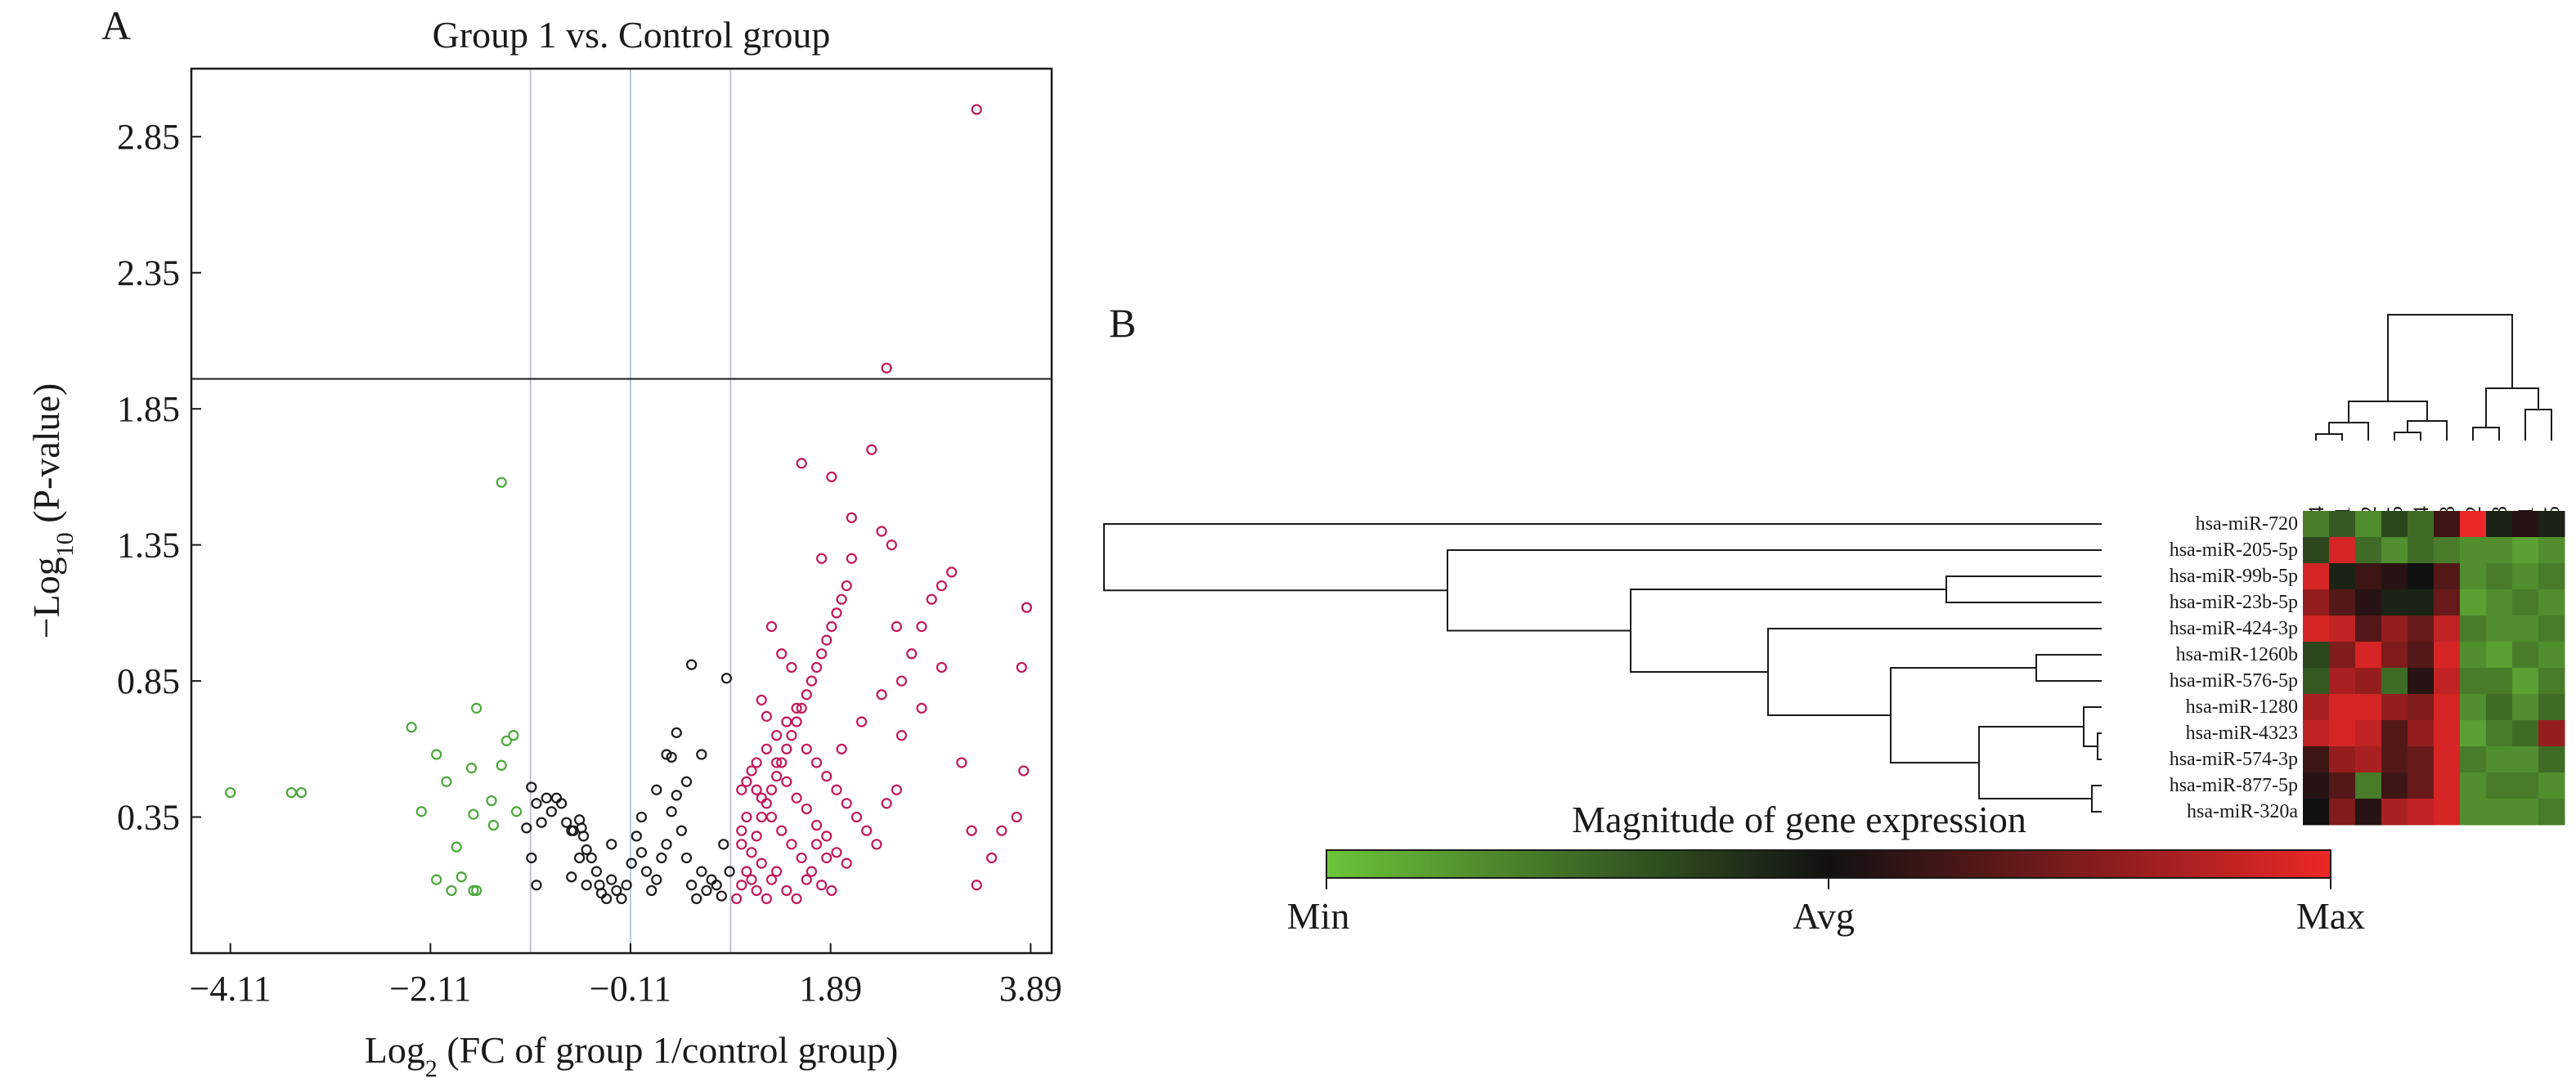 The height and width of the screenshot is (1088, 2576). What do you see at coordinates (2242, 707) in the screenshot?
I see `gene-label: hsa-miR-1280` at bounding box center [2242, 707].